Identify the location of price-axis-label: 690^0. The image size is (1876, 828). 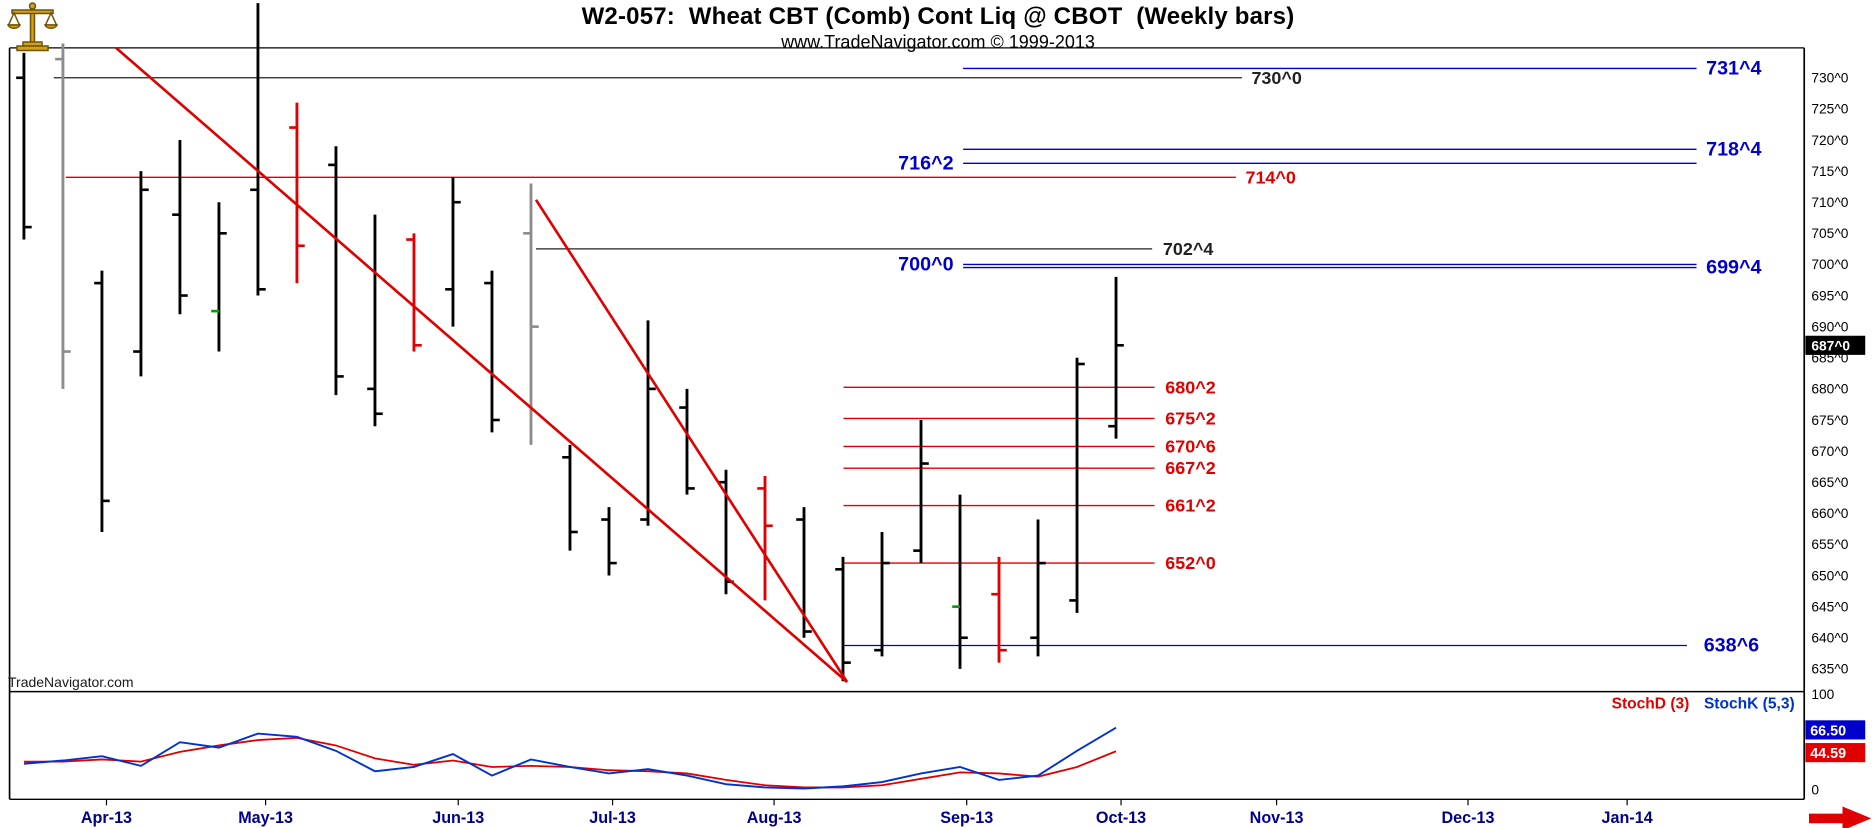
(1829, 326).